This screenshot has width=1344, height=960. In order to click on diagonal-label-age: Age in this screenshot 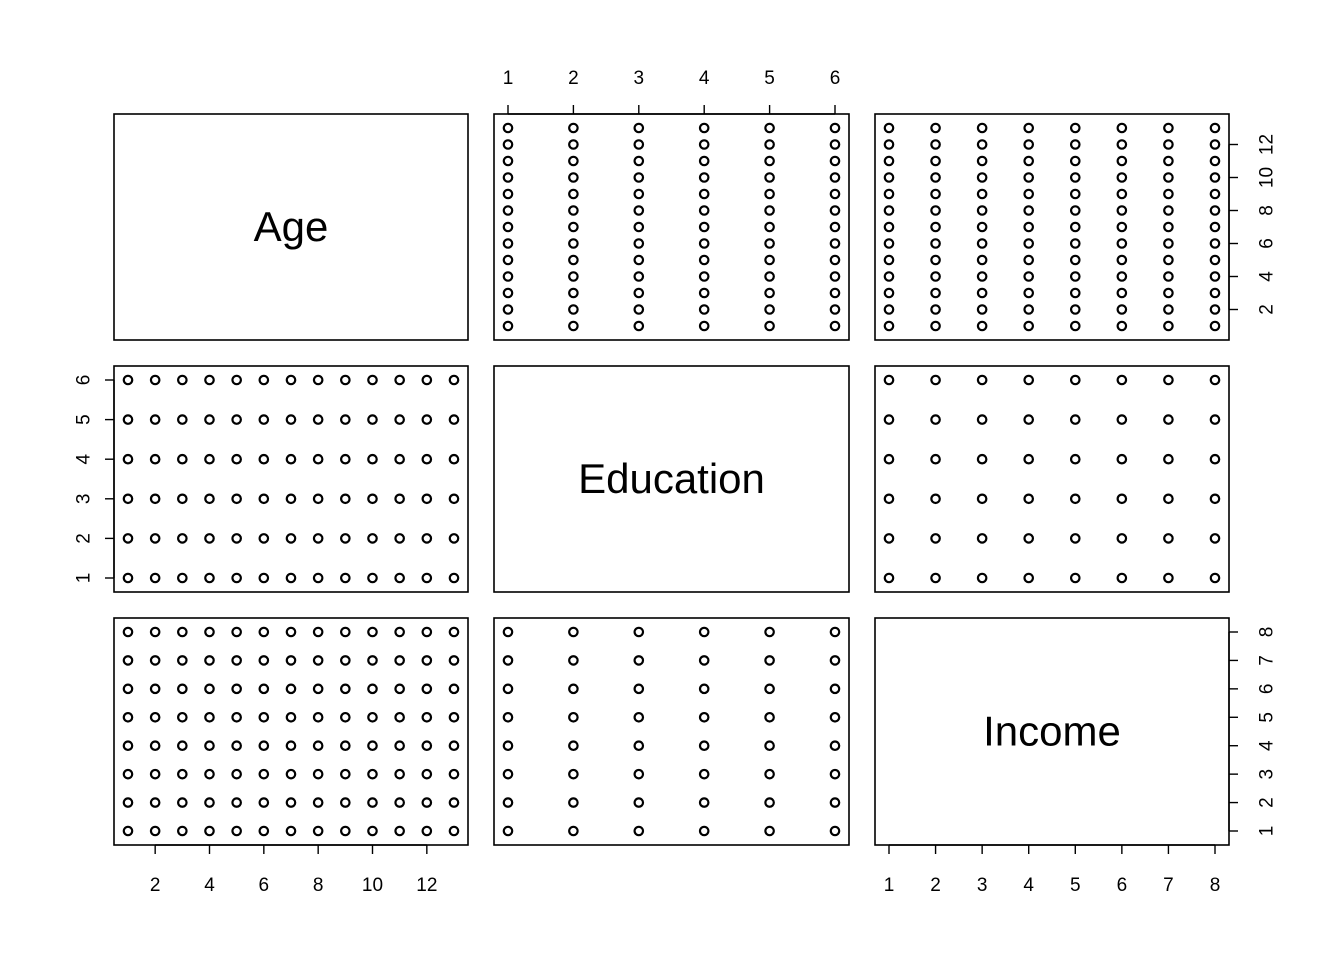, I will do `click(291, 226)`.